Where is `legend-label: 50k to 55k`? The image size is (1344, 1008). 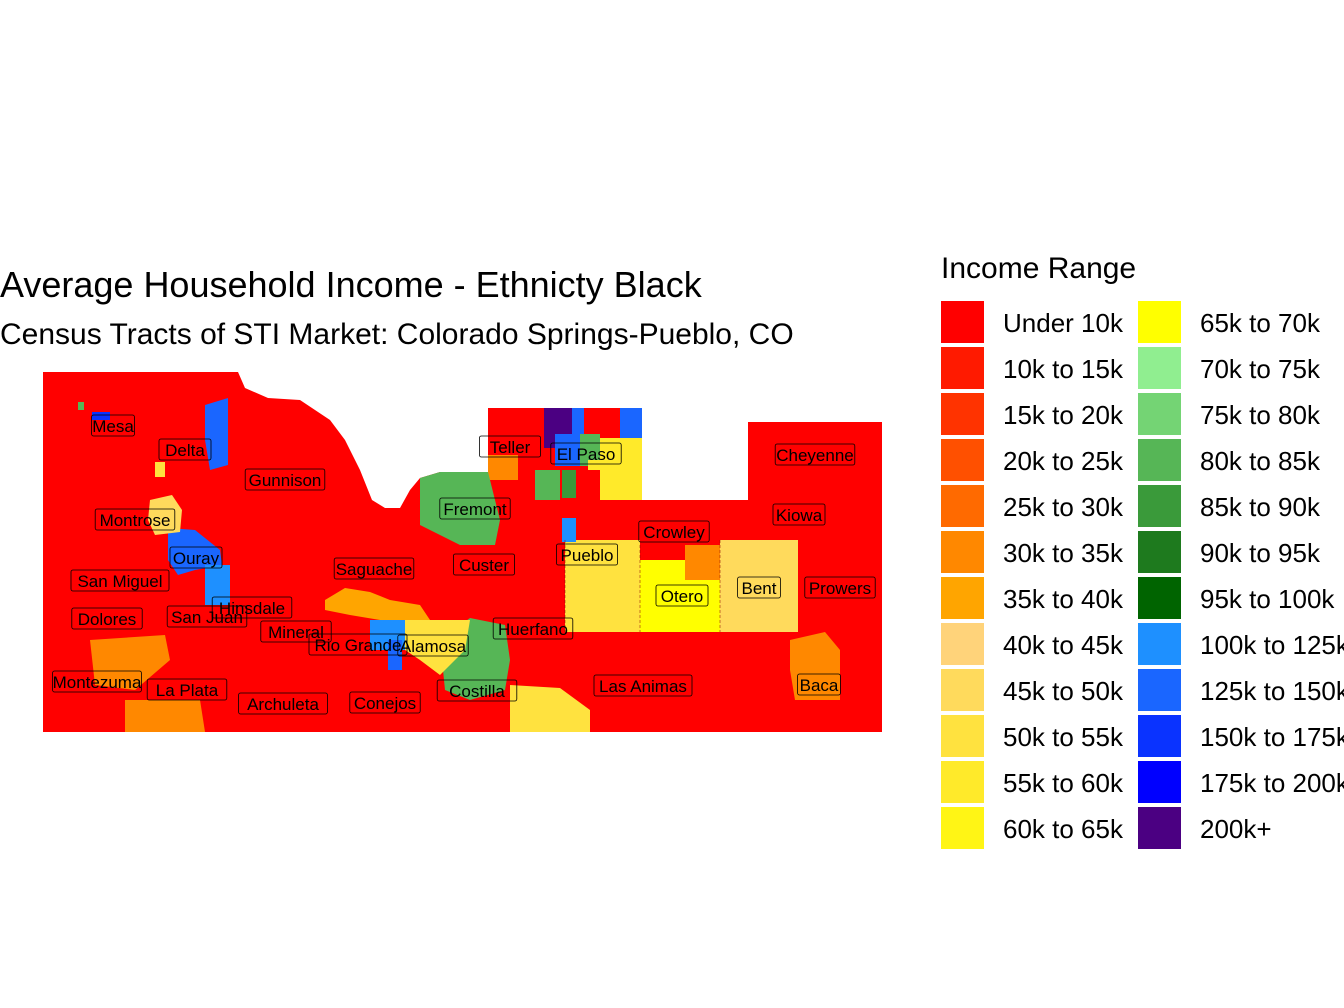 legend-label: 50k to 55k is located at coordinates (1063, 737).